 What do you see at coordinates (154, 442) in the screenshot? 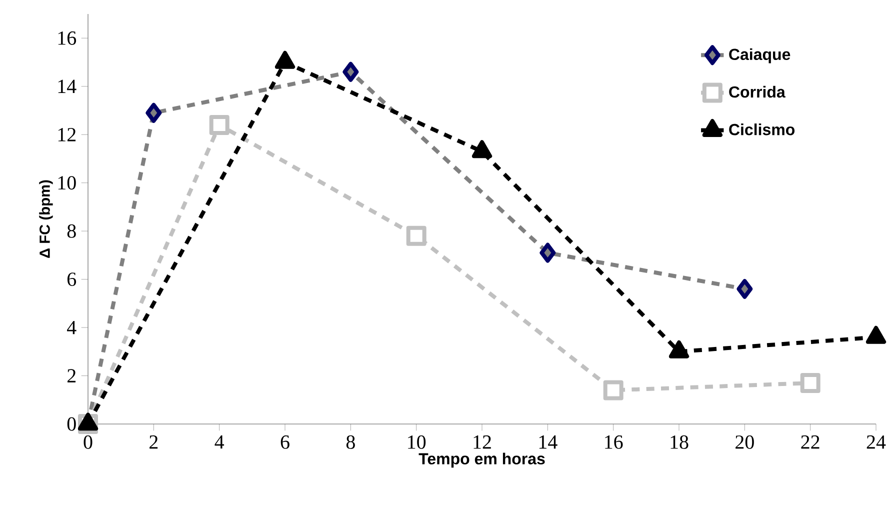
I see `x-tick-label: 2` at bounding box center [154, 442].